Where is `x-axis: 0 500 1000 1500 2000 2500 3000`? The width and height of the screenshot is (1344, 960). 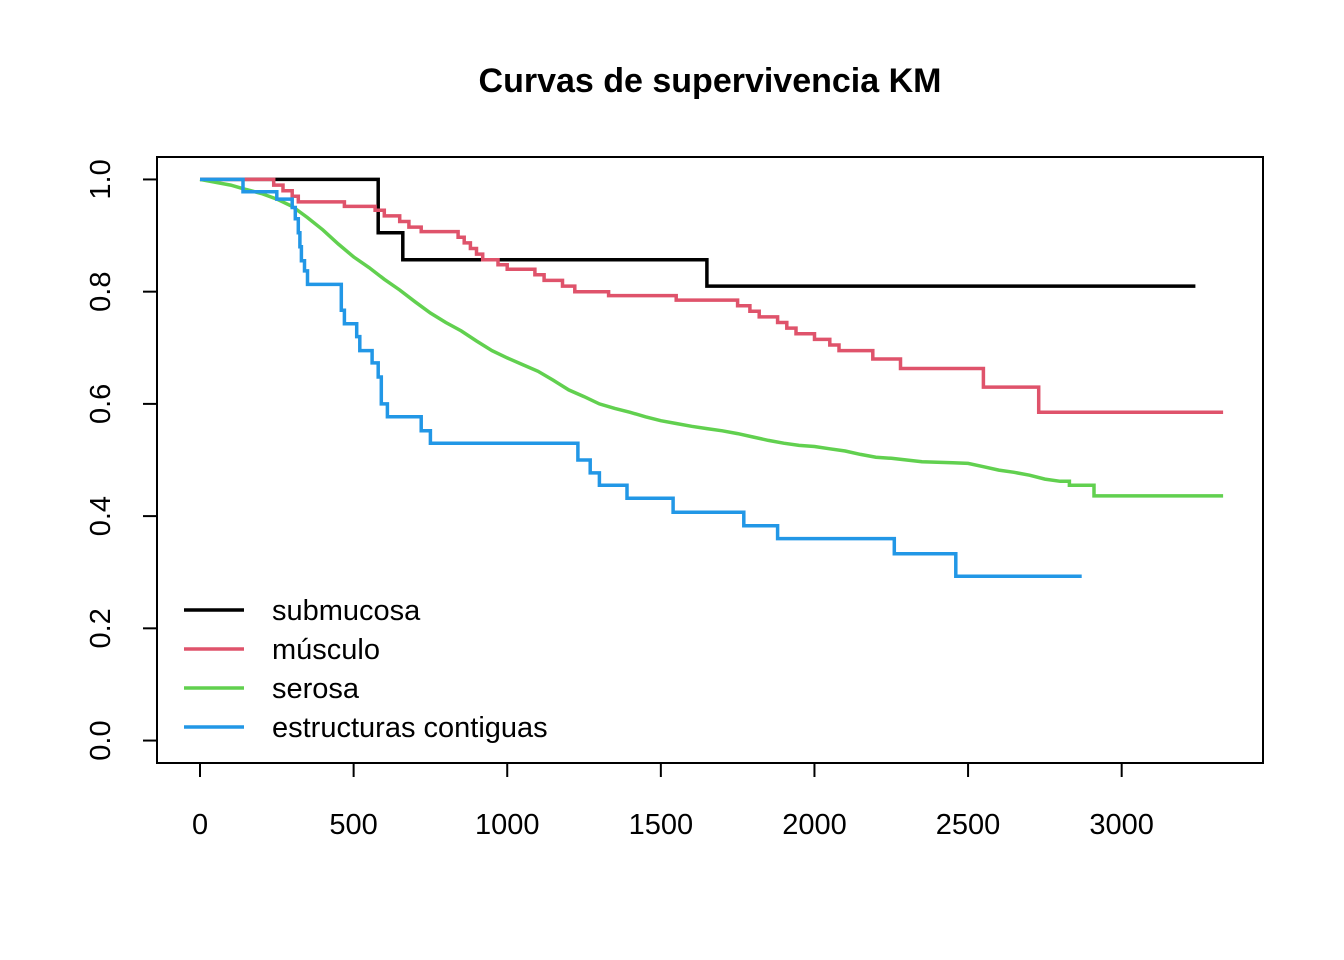
x-axis: 0 500 1000 1500 2000 2500 3000 is located at coordinates (673, 801).